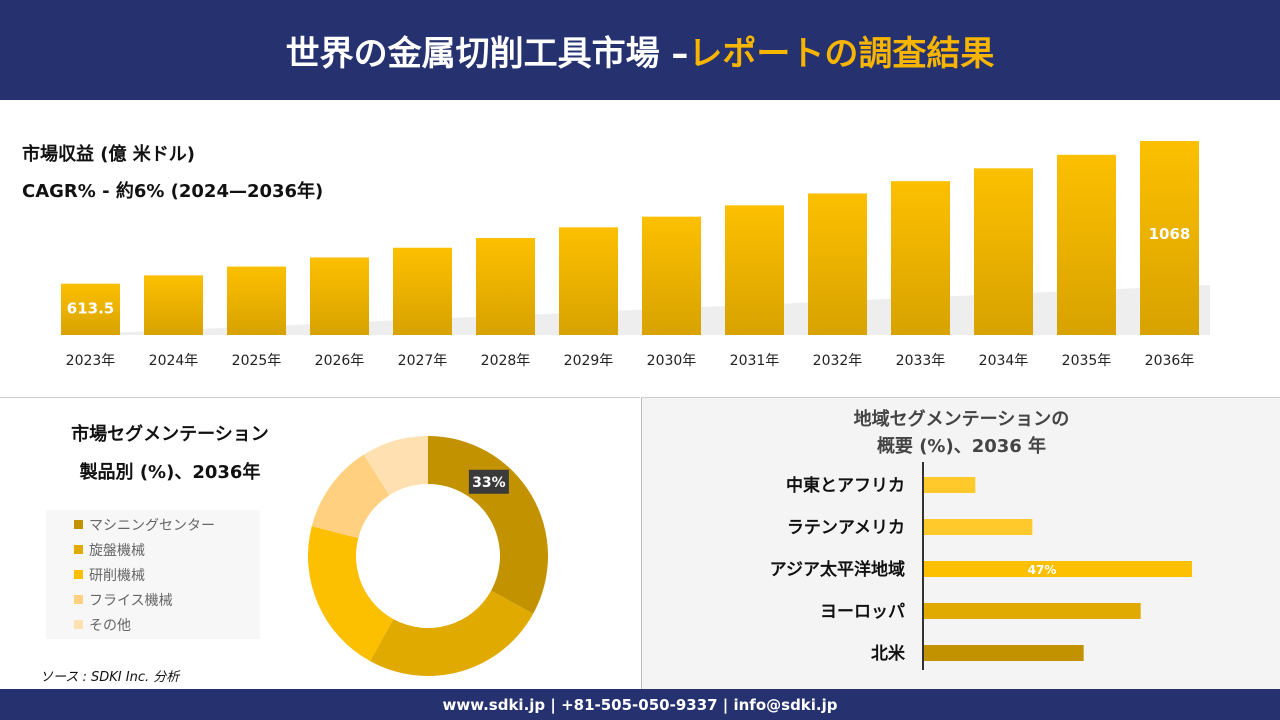  I want to click on region-label: ヨーロッパ, so click(862, 612).